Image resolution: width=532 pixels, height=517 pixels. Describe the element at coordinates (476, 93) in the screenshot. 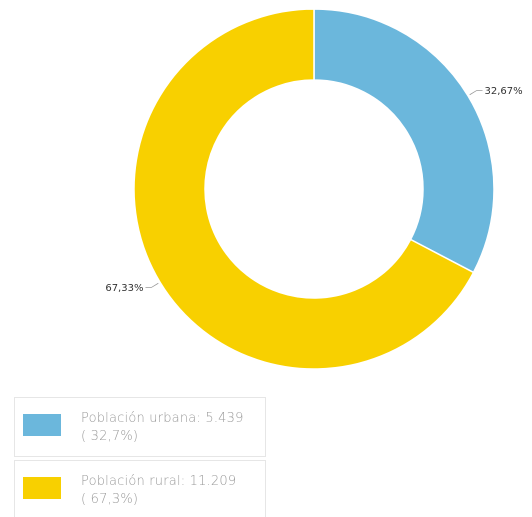

I see `leader-line-urban` at that location.